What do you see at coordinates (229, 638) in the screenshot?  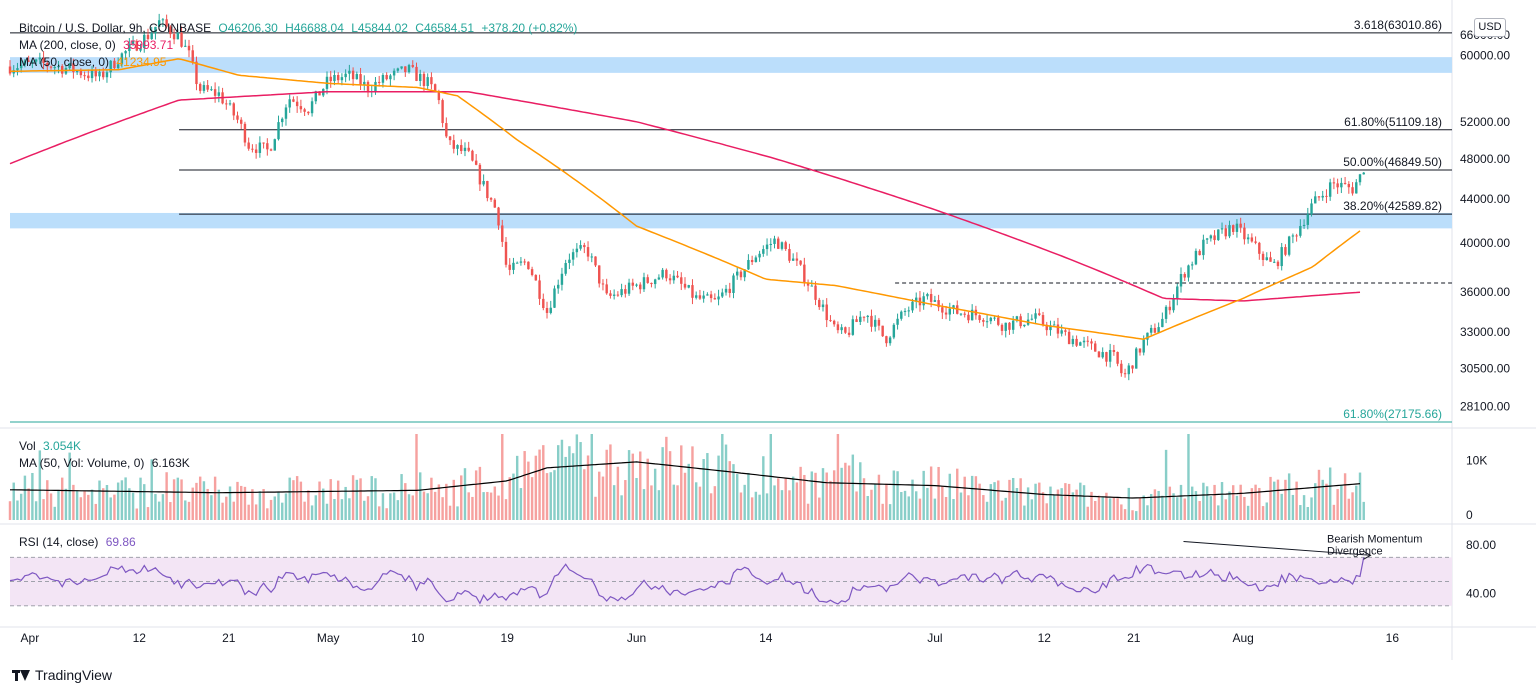 I see `time-tick-label: 21` at bounding box center [229, 638].